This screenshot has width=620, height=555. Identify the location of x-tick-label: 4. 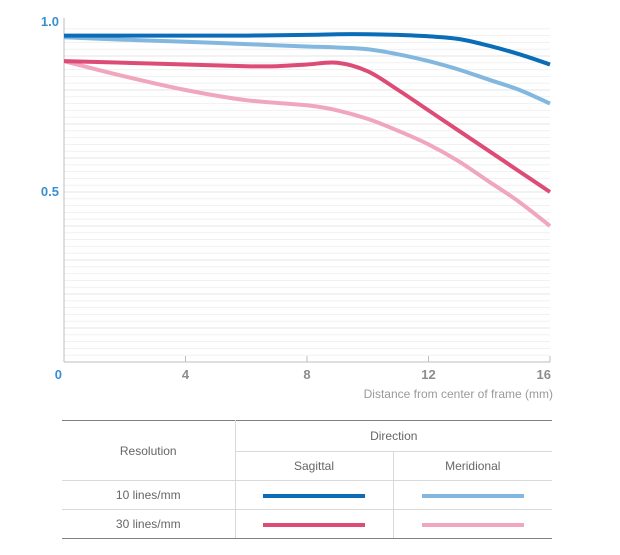
(186, 374).